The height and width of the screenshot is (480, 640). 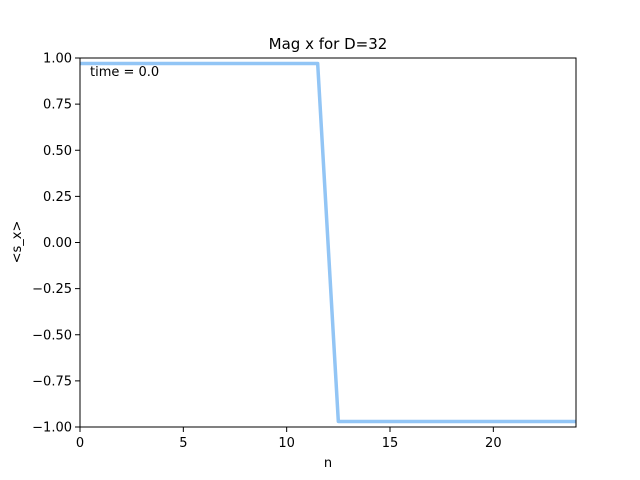 I want to click on y-tick-label: −0.50, so click(x=52, y=335).